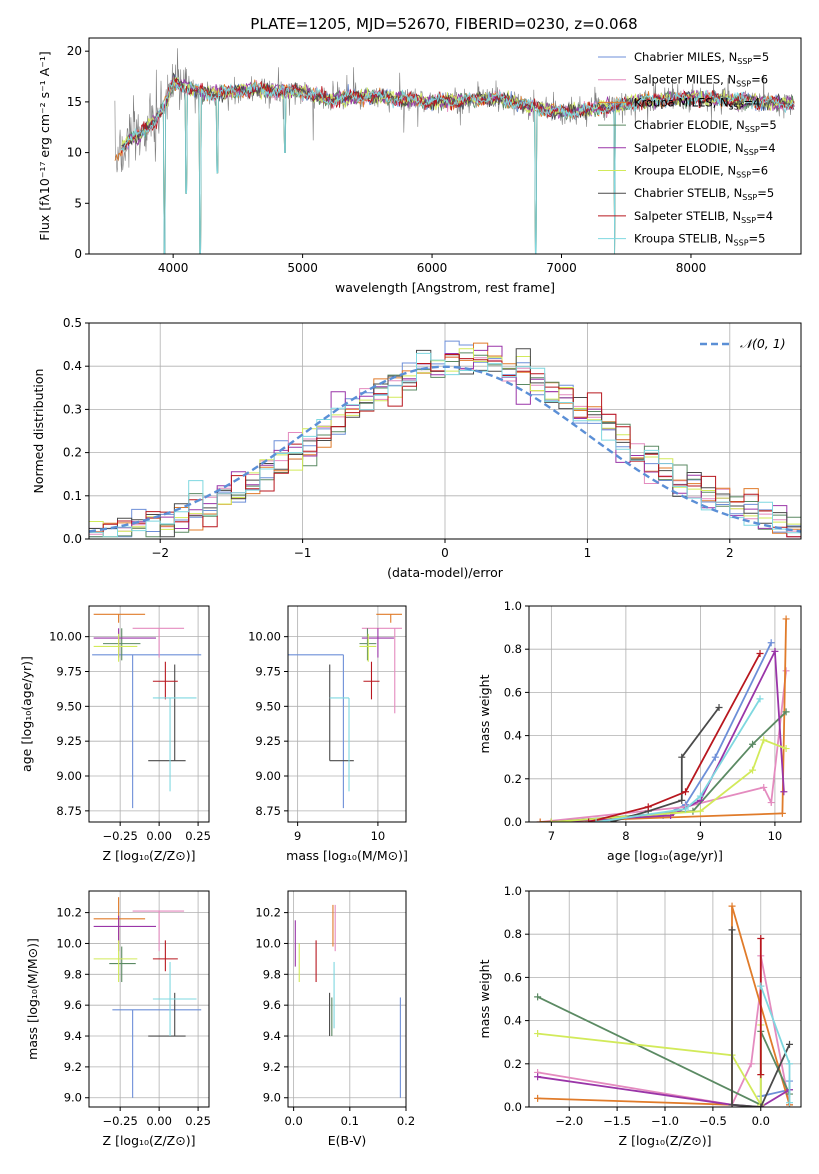 This screenshot has height=1174, width=819. I want to click on x-tick-label: −0.5, so click(713, 1121).